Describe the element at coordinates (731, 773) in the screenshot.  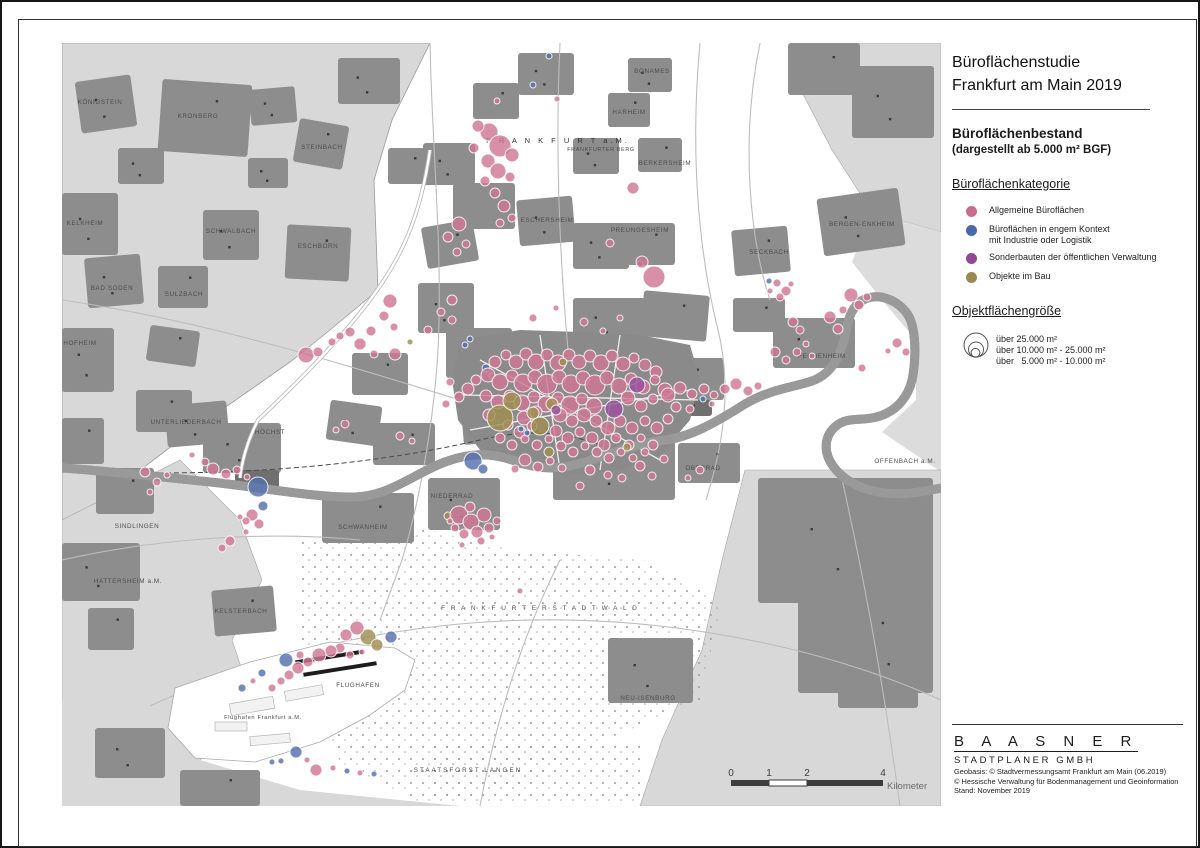
I see `scale-tick-label: 0` at that location.